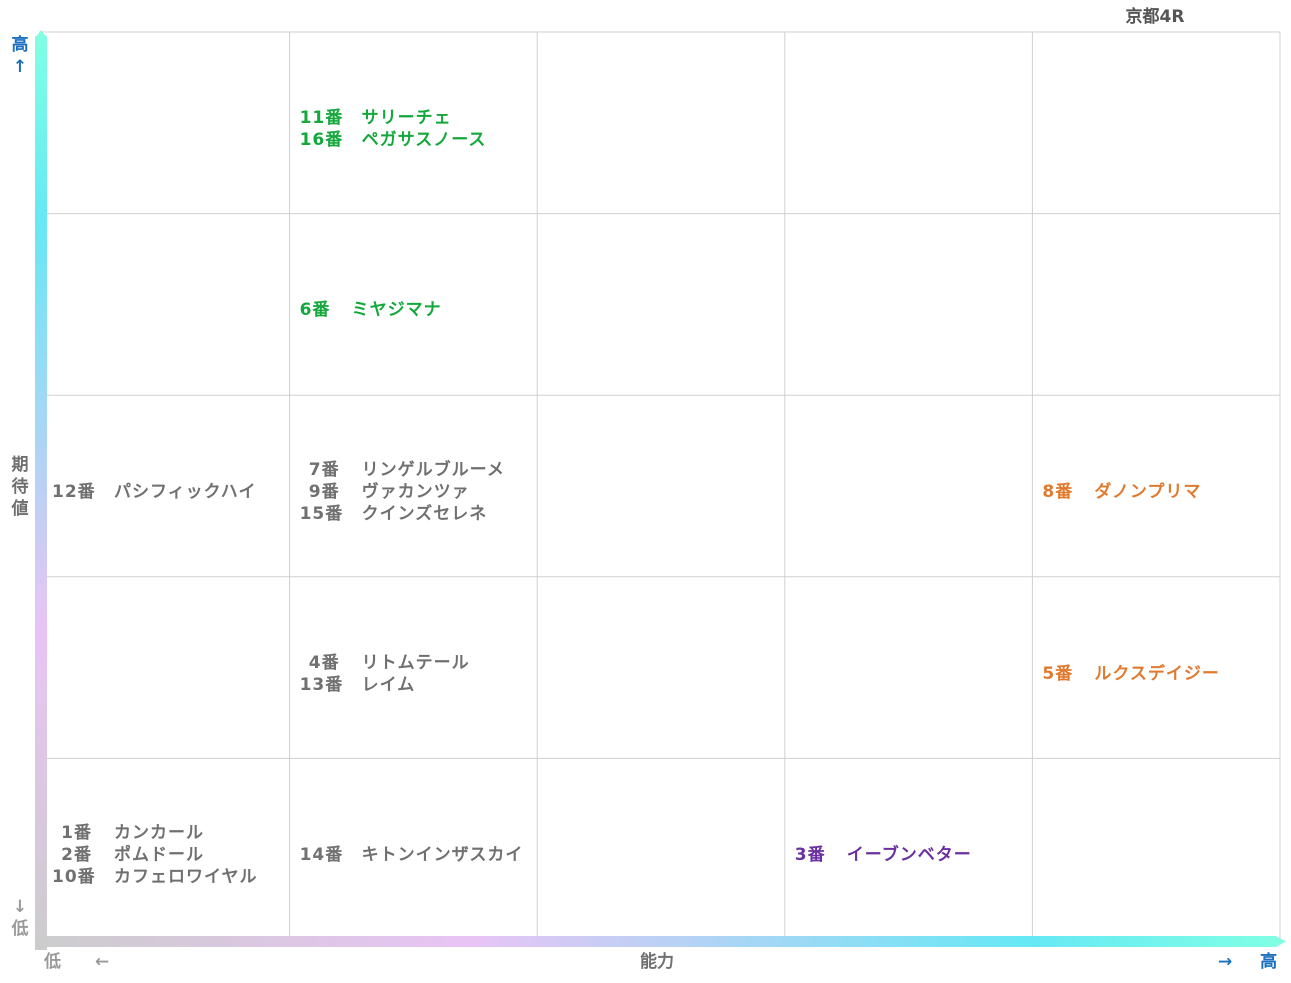 The width and height of the screenshot is (1291, 983). Describe the element at coordinates (657, 962) in the screenshot. I see `x-axis-title: 能力` at that location.